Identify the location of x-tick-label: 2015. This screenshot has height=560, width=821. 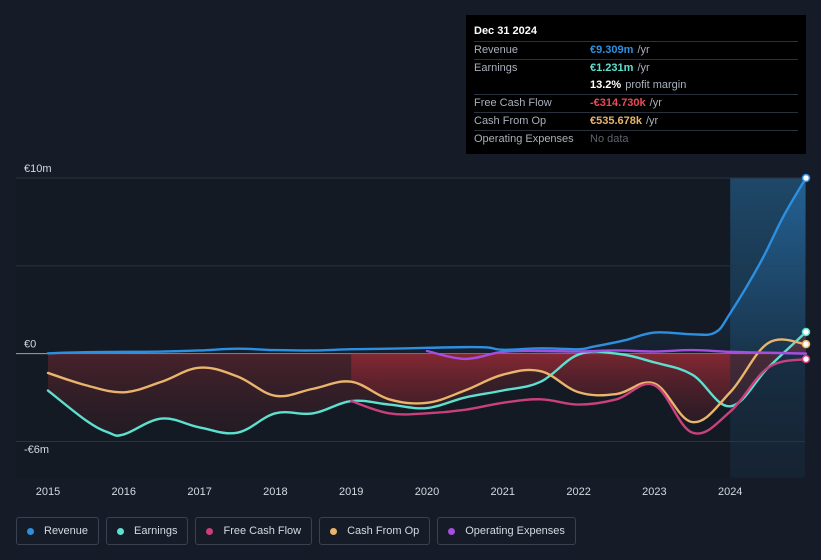
(48, 492).